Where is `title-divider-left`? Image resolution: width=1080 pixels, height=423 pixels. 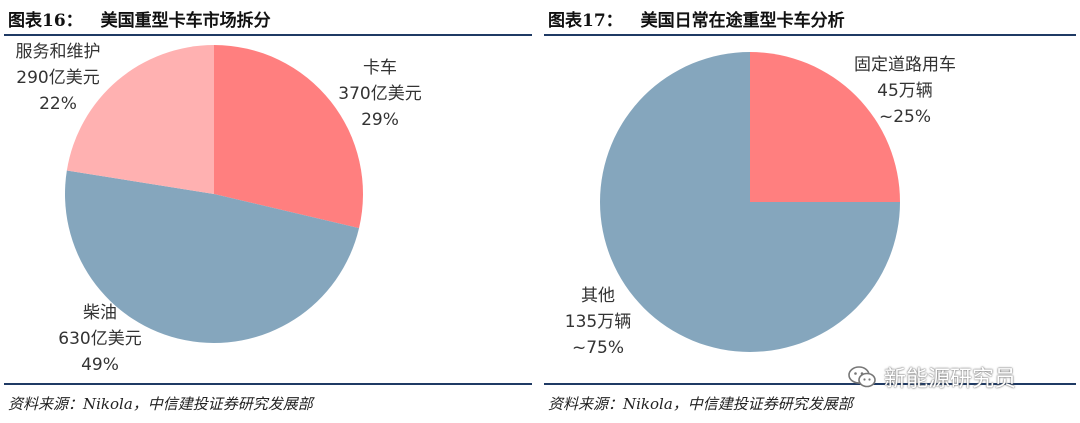 title-divider-left is located at coordinates (268, 35).